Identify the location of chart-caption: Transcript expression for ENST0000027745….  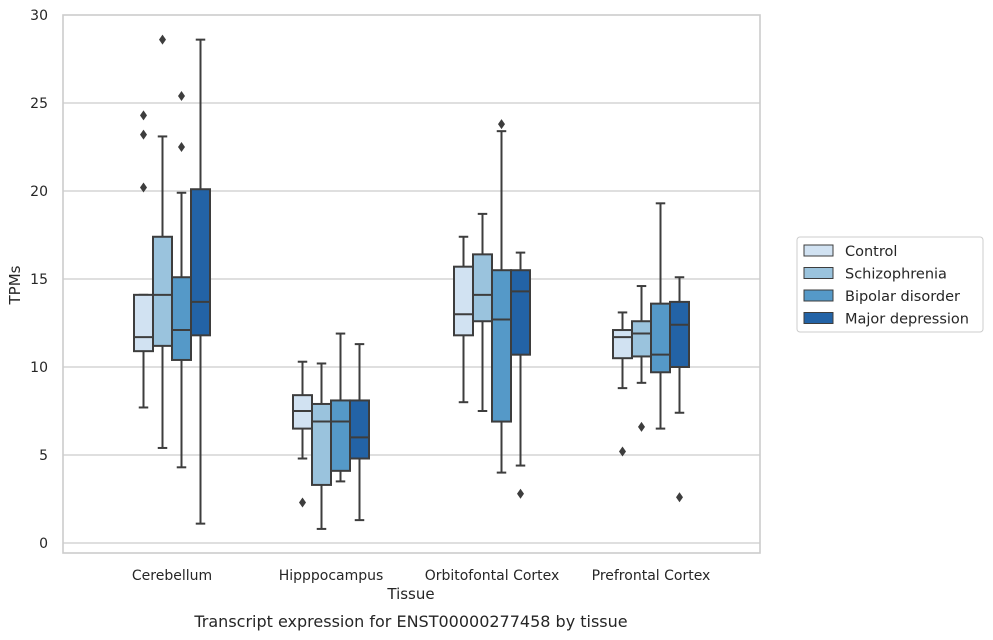
(410, 621).